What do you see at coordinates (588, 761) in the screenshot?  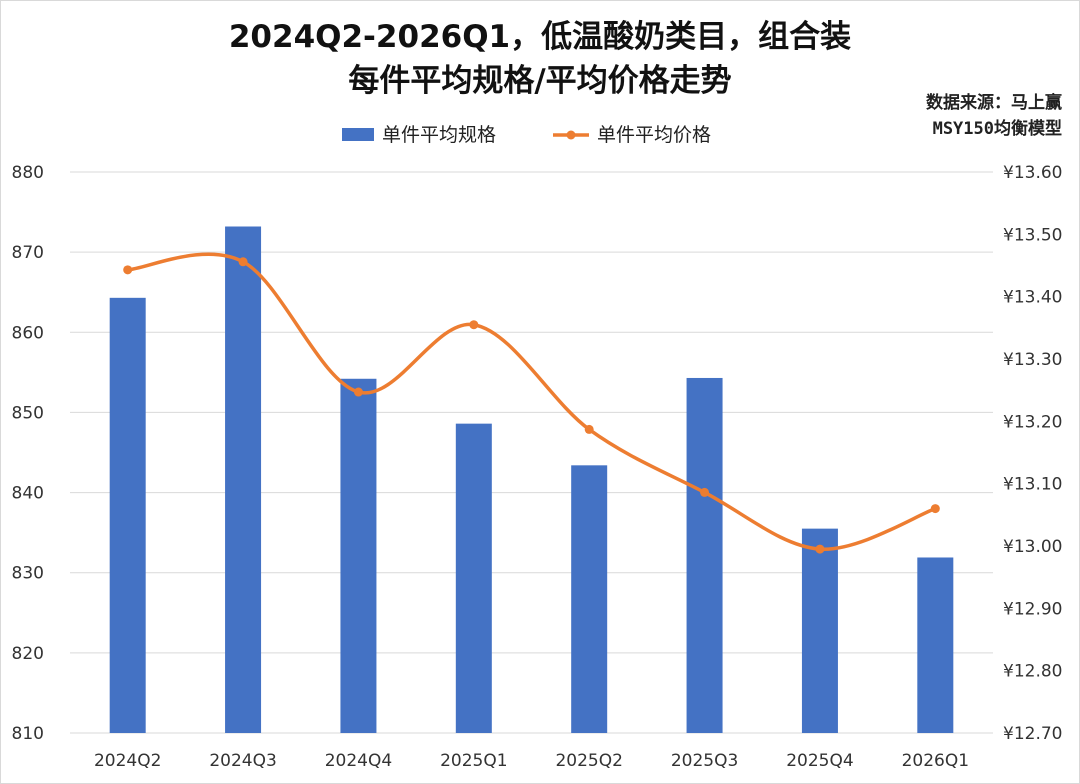 I see `x-tick-label: 2025Q2` at bounding box center [588, 761].